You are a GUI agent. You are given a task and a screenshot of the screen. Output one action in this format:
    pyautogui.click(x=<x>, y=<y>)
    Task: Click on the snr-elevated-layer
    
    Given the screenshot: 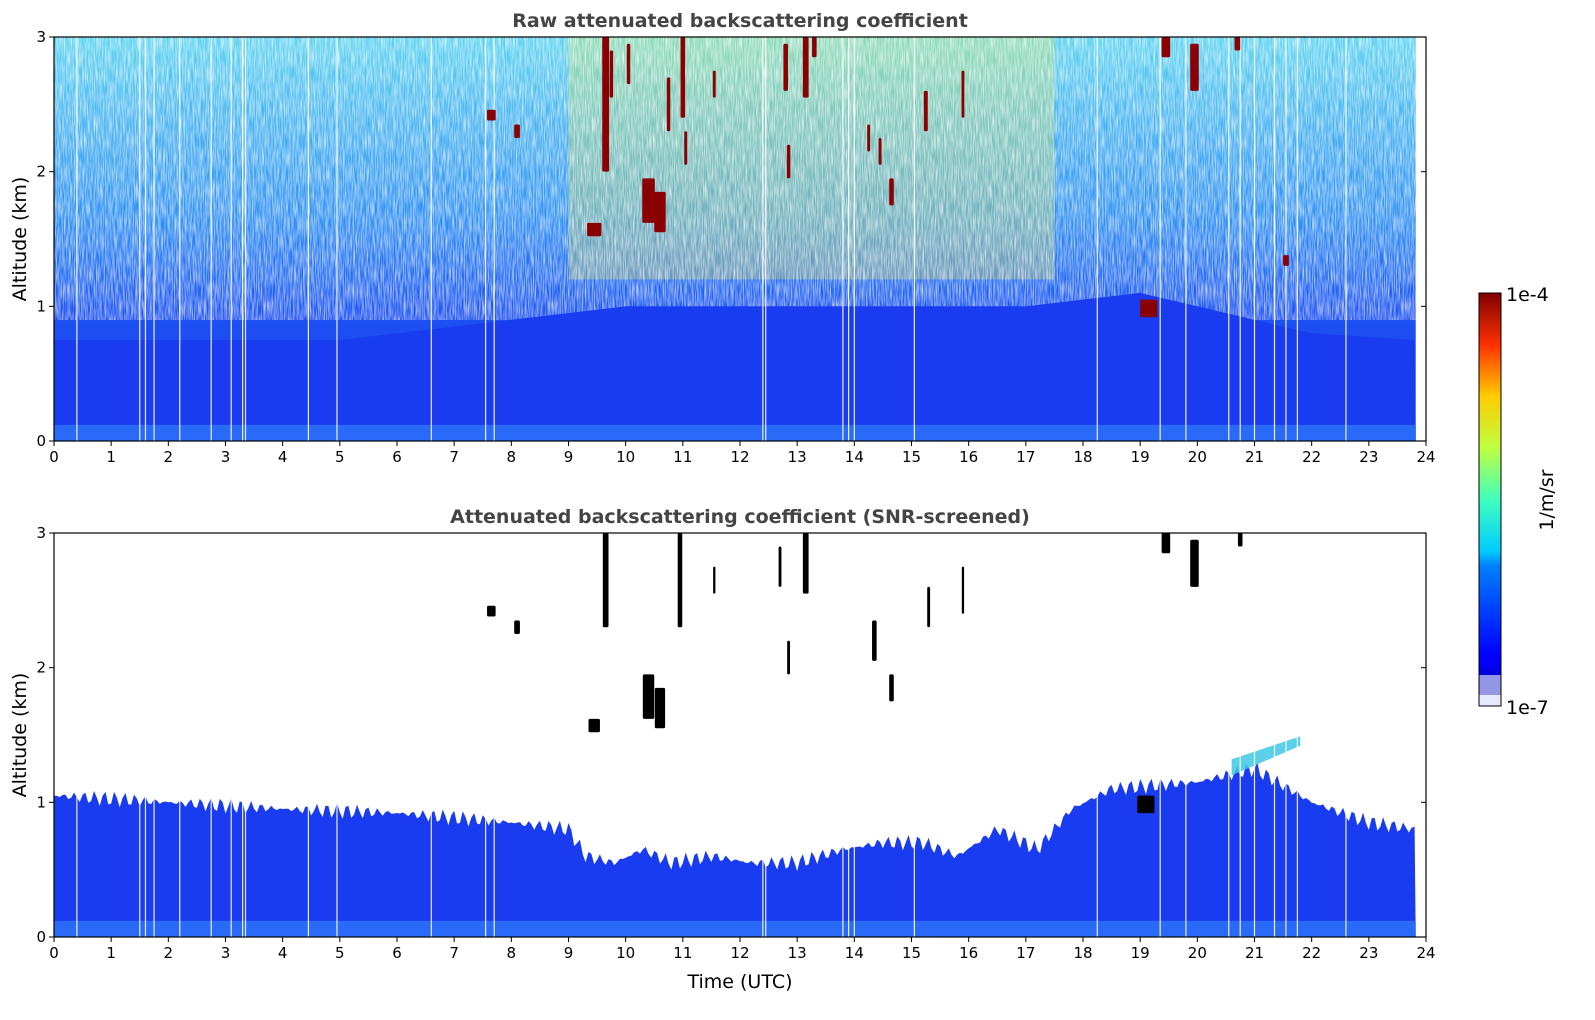 What is the action you would take?
    pyautogui.click(x=1266, y=756)
    